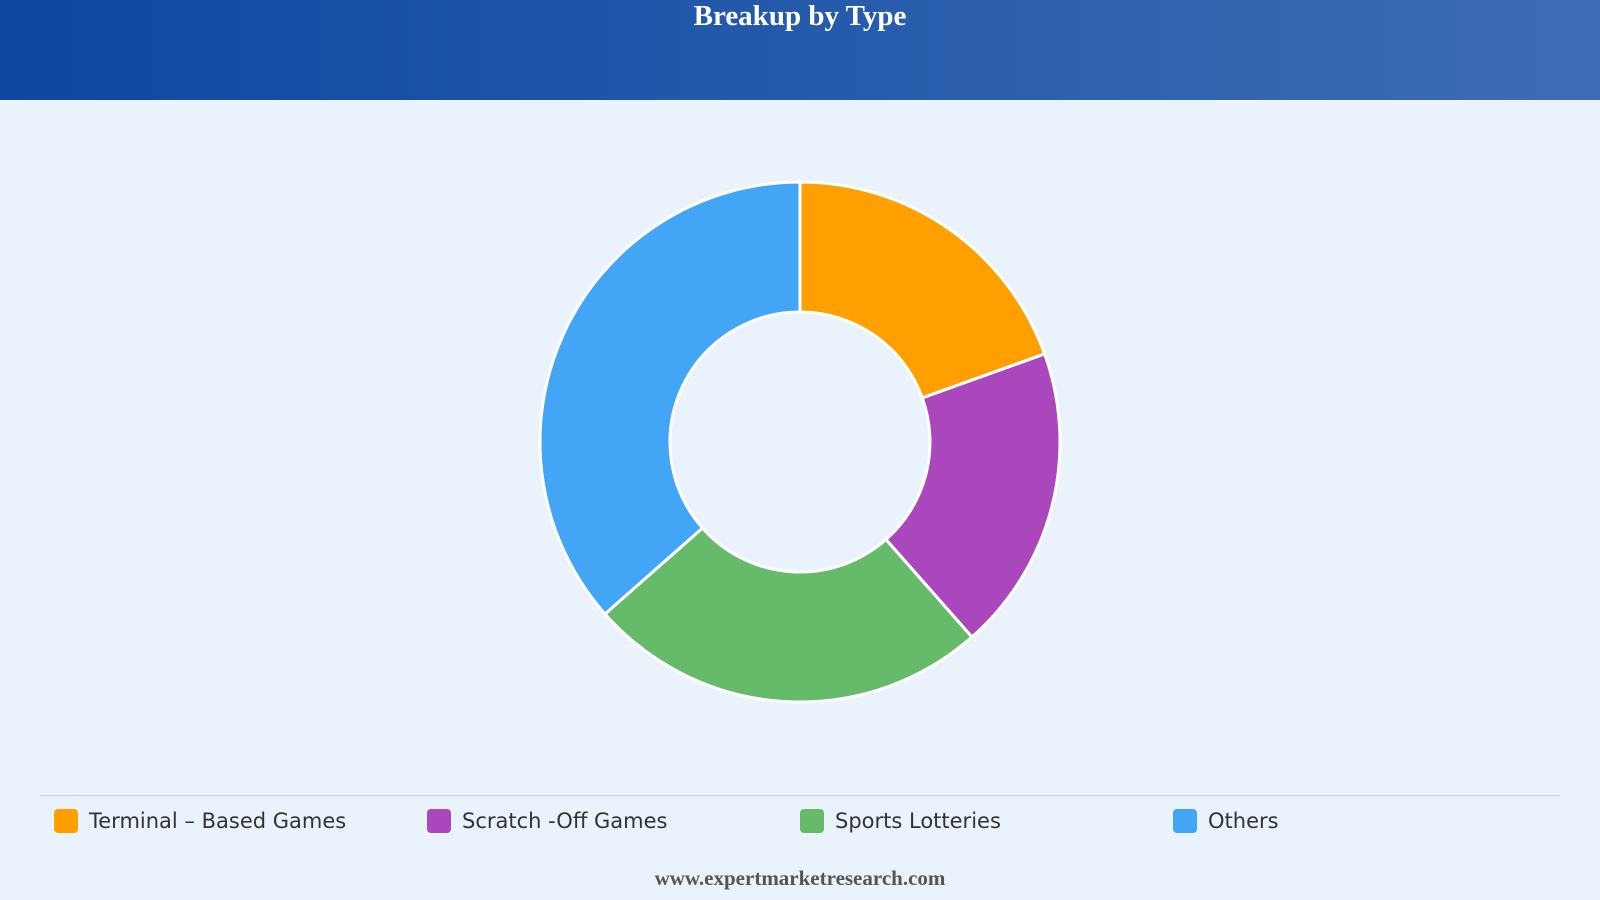  Describe the element at coordinates (918, 821) in the screenshot. I see `legend-label: Sports Lotteries` at that location.